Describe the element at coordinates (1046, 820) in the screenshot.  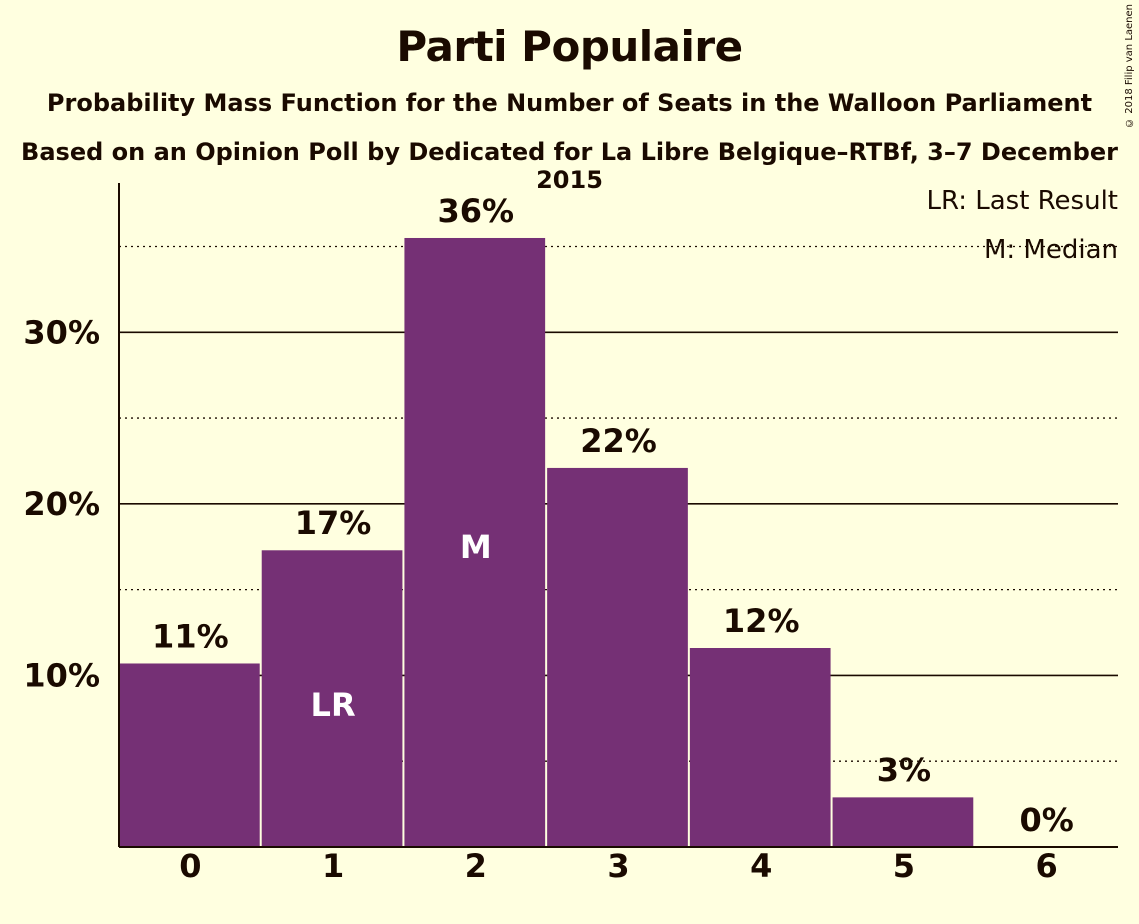
I see `value-label: 0%` at that location.